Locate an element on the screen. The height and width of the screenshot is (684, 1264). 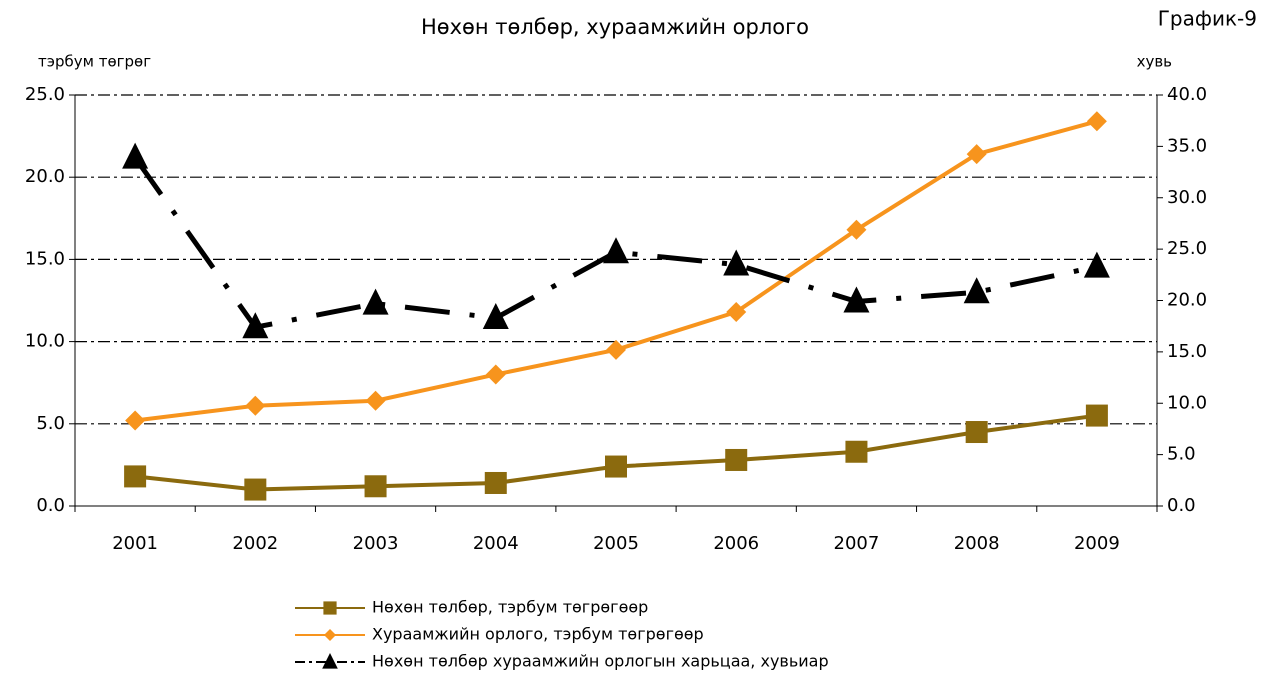
y2-tick-label: 25.0 is located at coordinates (1187, 248).